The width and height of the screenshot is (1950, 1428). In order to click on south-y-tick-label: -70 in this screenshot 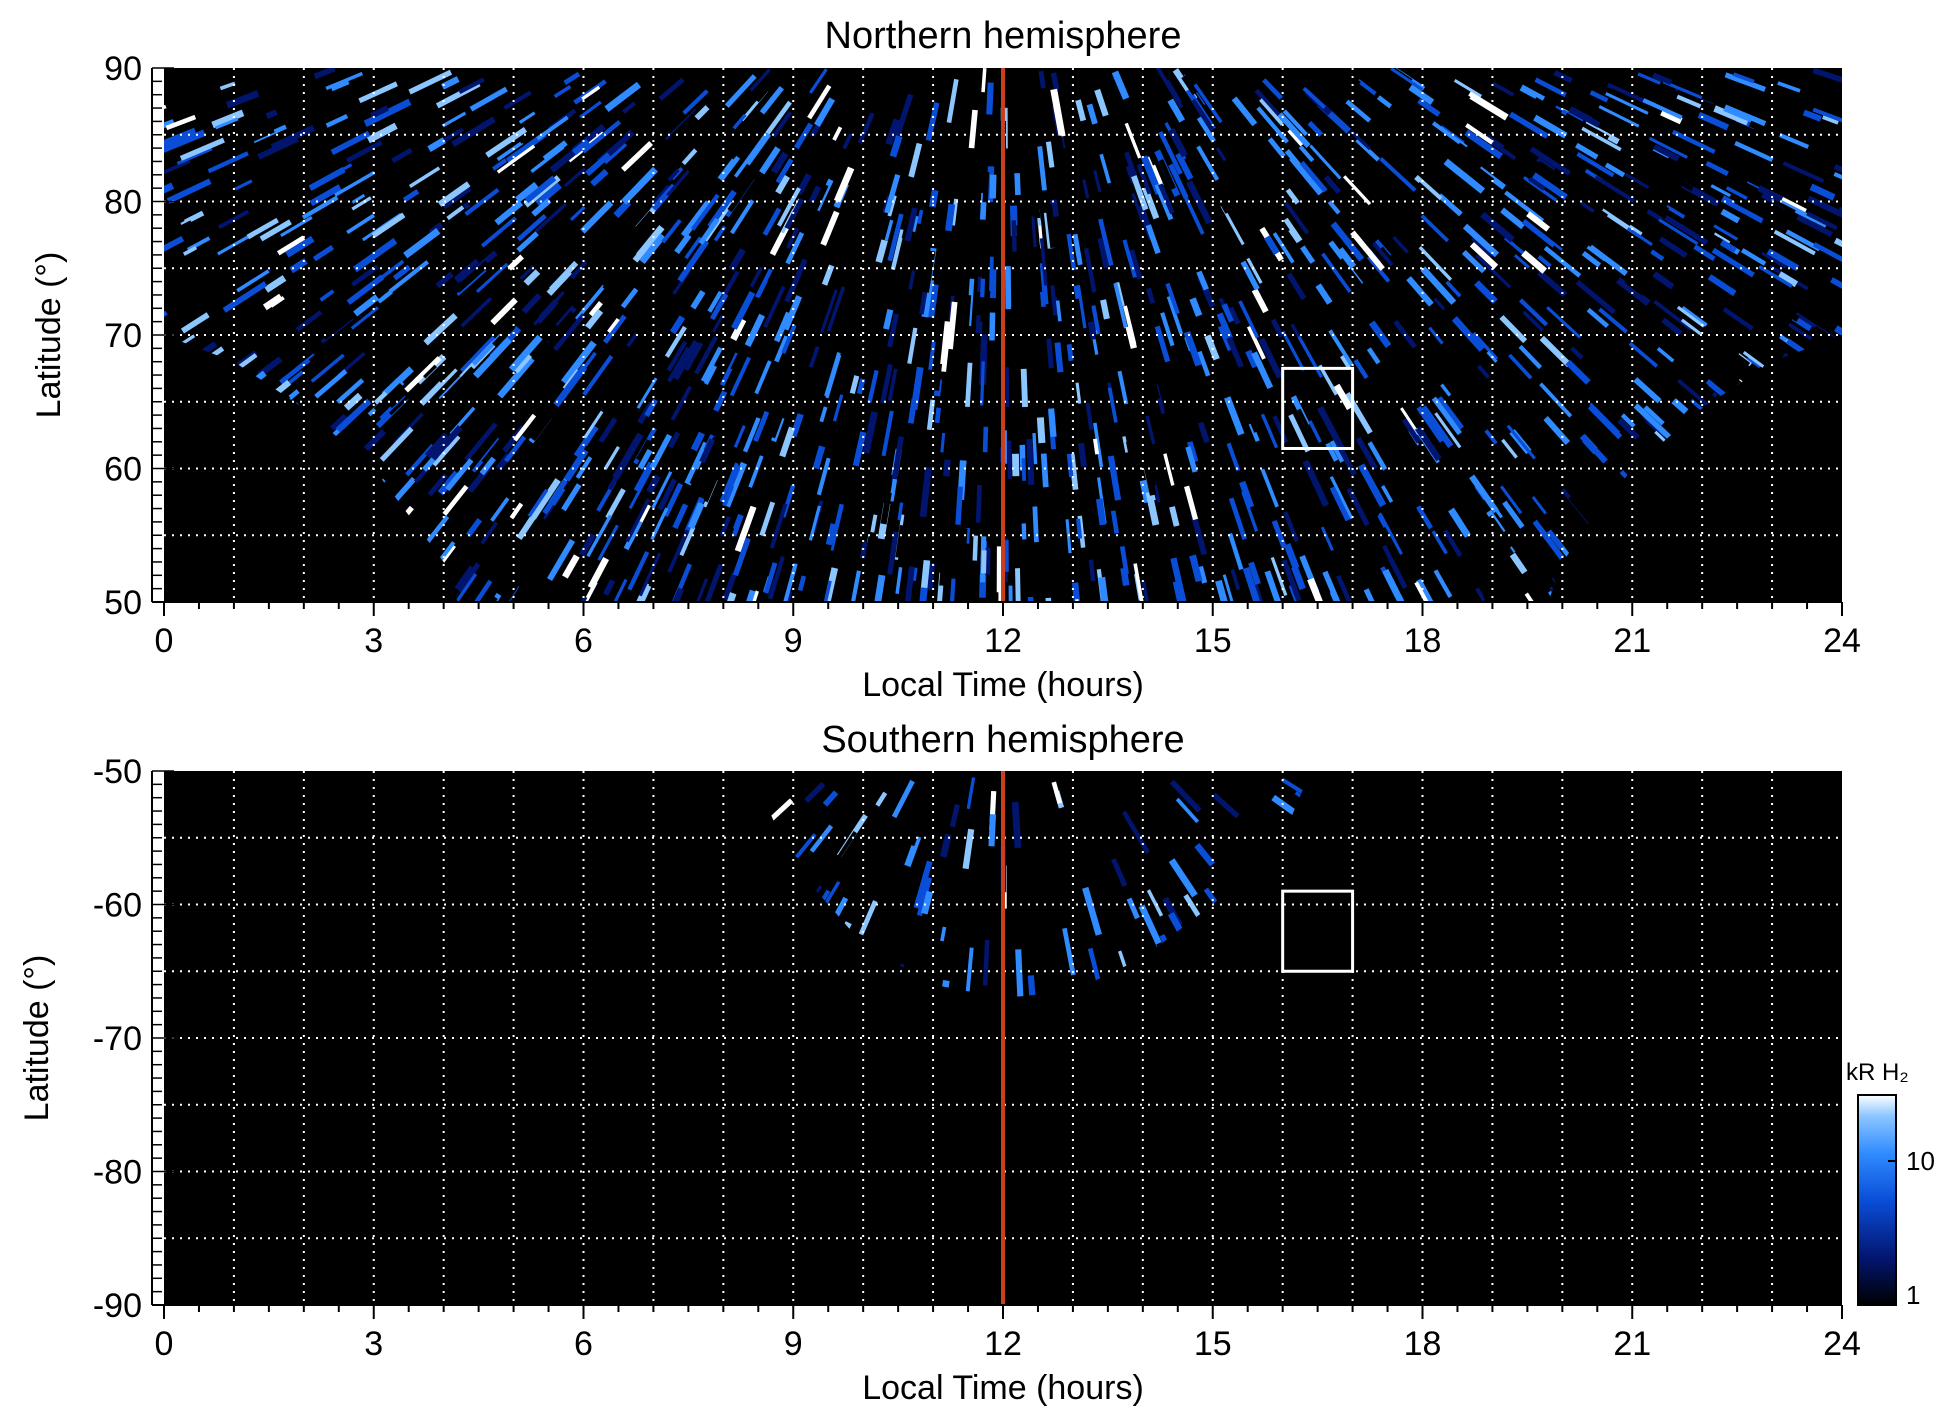, I will do `click(117, 1039)`.